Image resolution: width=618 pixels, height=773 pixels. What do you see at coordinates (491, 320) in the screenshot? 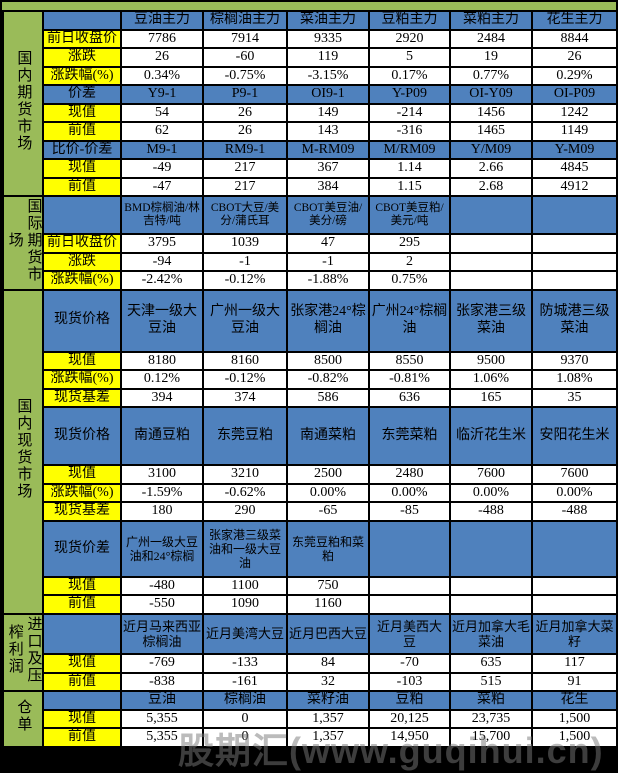
I see `column-header: 张家港三级菜油` at bounding box center [491, 320].